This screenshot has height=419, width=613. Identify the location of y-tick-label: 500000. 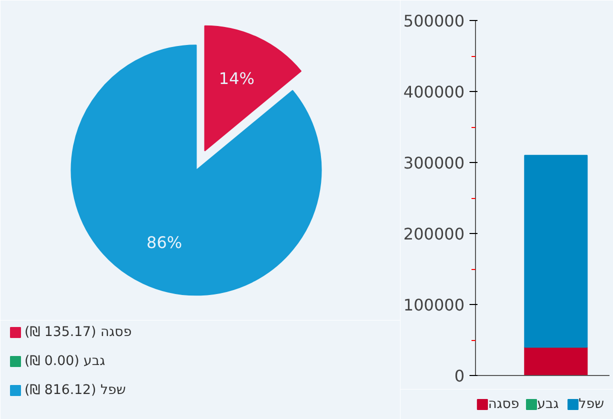
(433, 21).